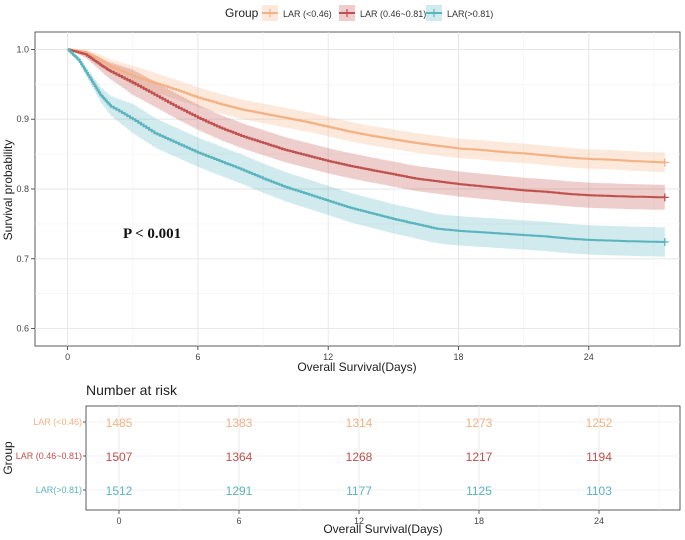 This screenshot has height=540, width=685. I want to click on x-tick-label: 24, so click(589, 357).